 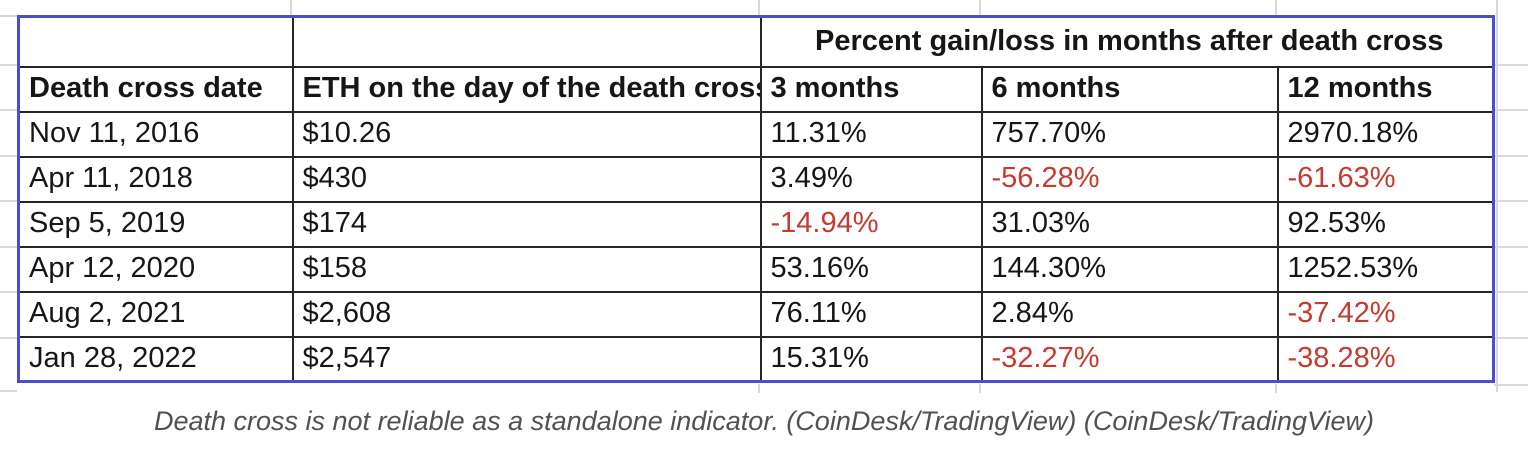 I want to click on cell-3-months: 11.31%, so click(x=871, y=134).